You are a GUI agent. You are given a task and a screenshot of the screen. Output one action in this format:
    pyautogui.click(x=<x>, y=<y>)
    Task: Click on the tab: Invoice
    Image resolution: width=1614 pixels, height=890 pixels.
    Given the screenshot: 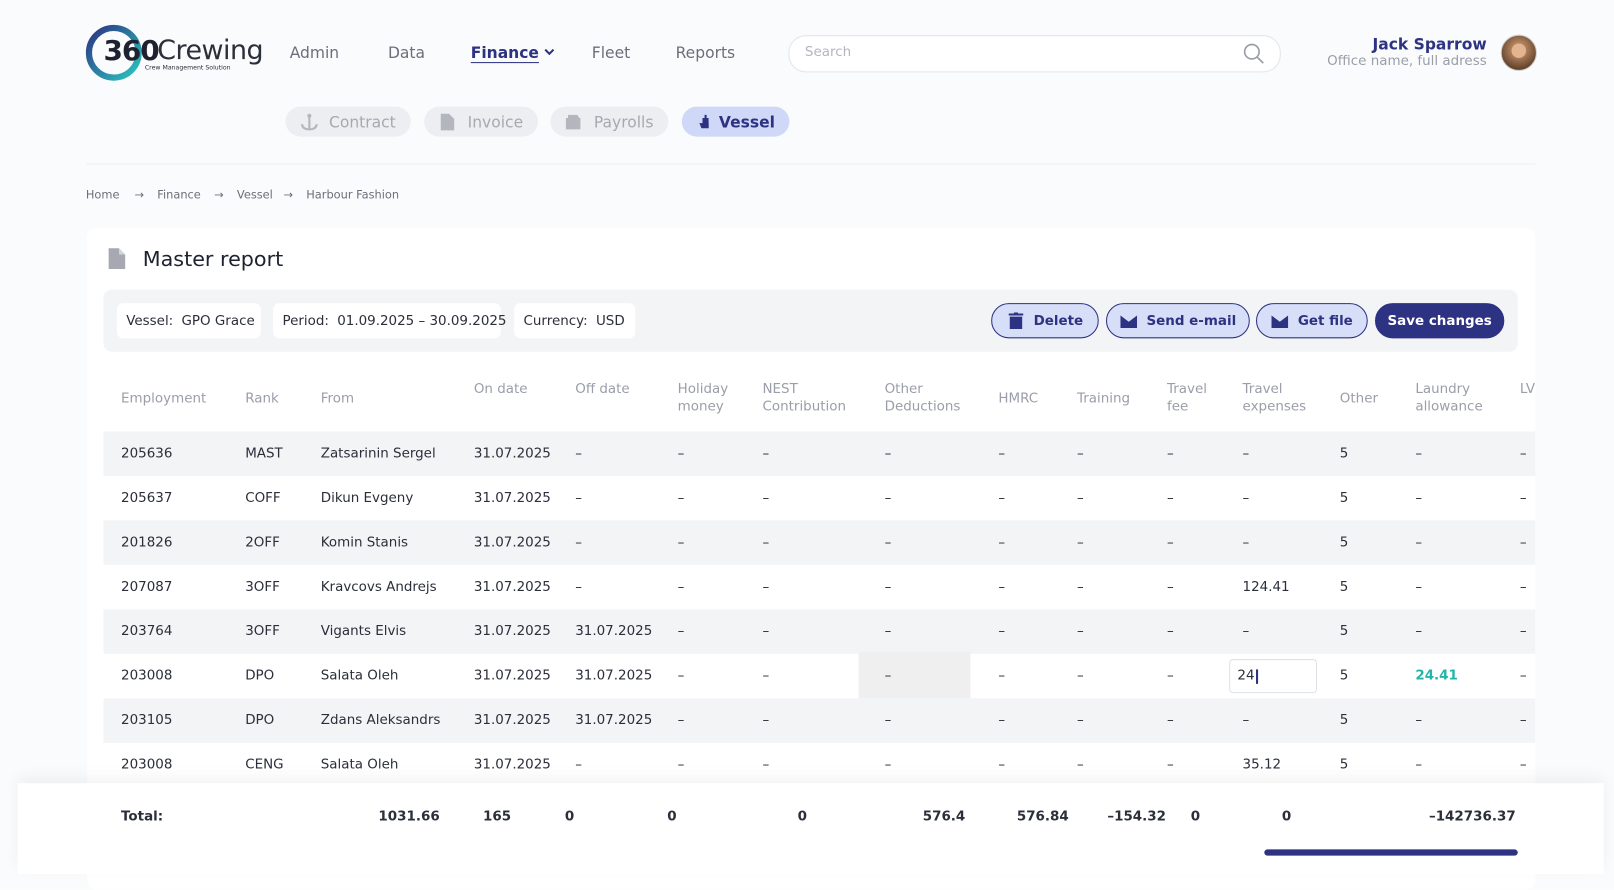 What is the action you would take?
    pyautogui.click(x=481, y=121)
    